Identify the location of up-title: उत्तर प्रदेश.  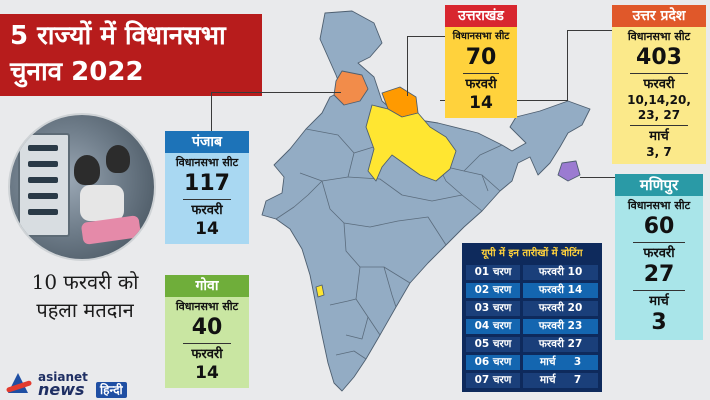
(659, 16).